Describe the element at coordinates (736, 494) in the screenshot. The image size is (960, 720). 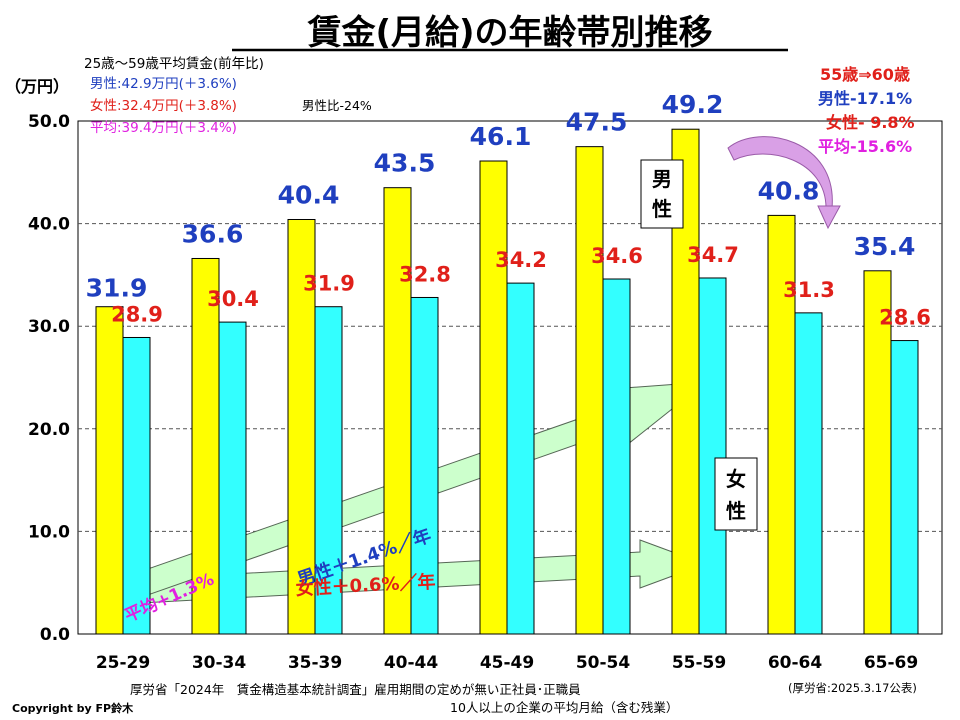
I see `legend-female-box: 女 性` at that location.